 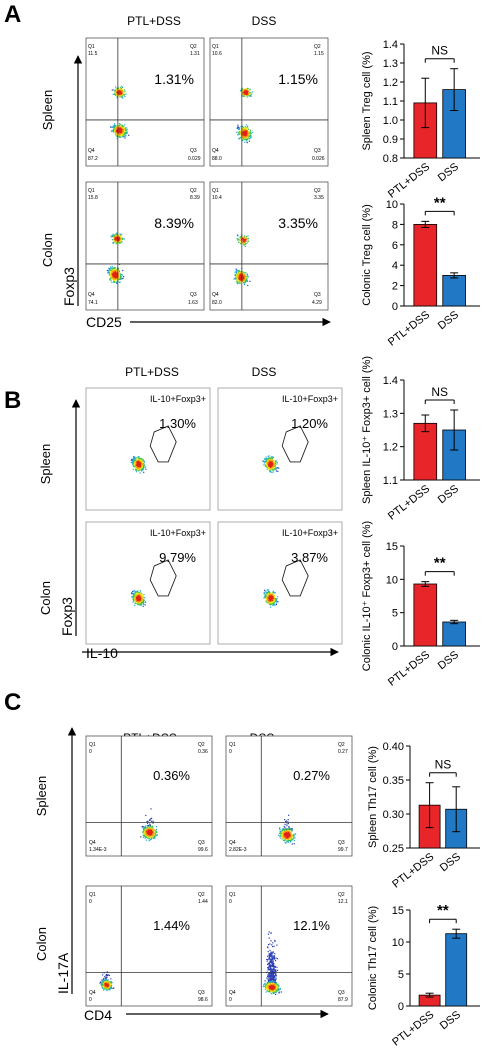 What do you see at coordinates (92, 745) in the screenshot?
I see `q1-label: Q1` at bounding box center [92, 745].